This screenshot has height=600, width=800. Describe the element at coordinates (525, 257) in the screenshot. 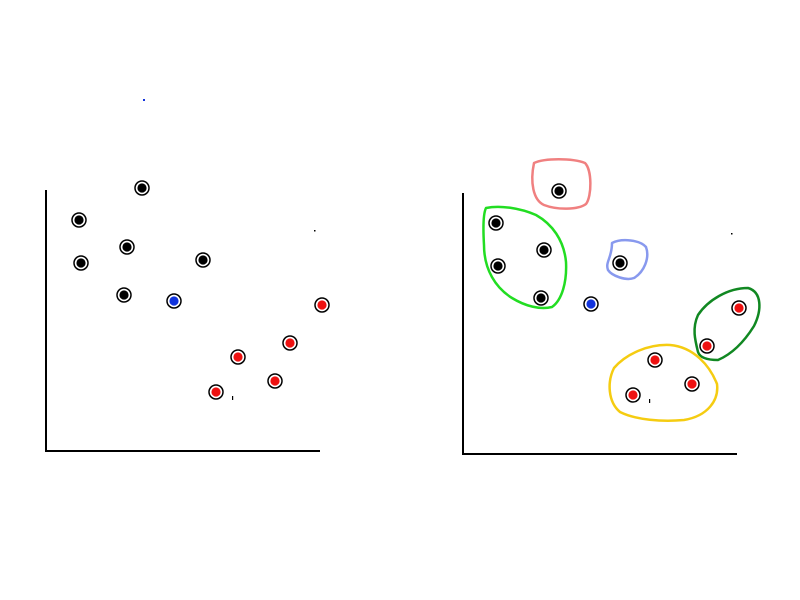

I see `cluster-outline-lime` at that location.